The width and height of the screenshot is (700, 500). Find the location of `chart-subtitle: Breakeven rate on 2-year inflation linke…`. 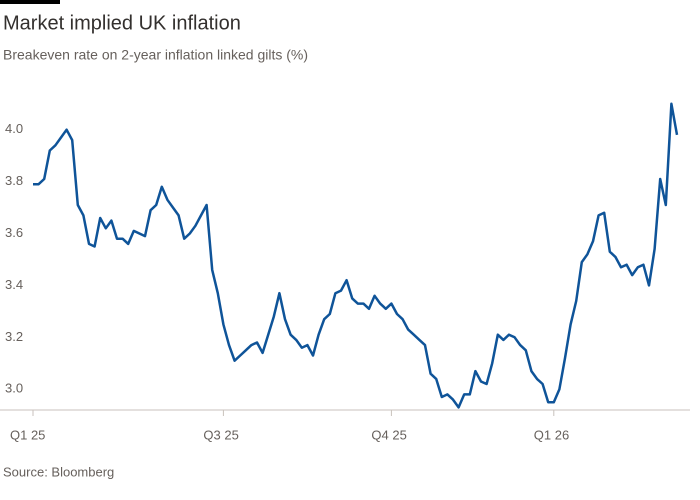

chart-subtitle: Breakeven rate on 2-year inflation linke… is located at coordinates (155, 55).